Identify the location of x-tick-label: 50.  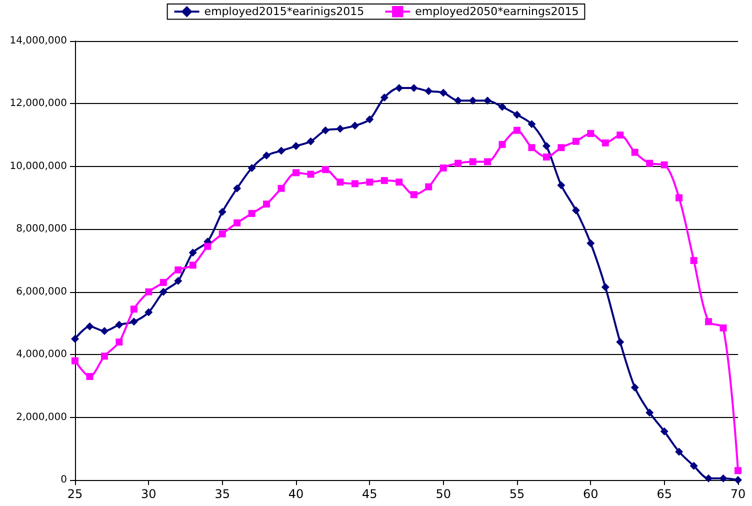
(443, 494).